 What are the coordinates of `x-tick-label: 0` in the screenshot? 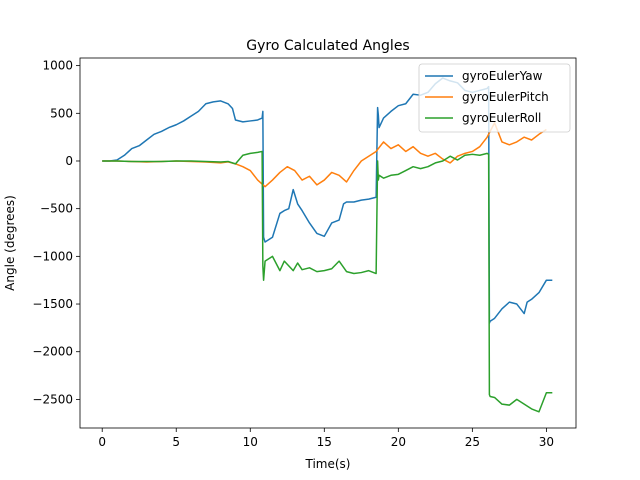 It's located at (102, 442).